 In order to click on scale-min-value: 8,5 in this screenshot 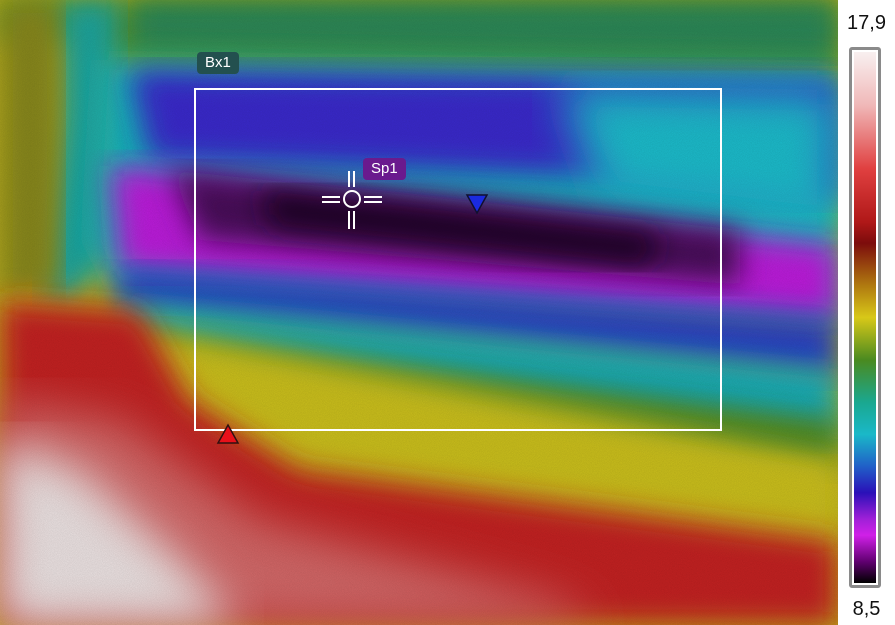, I will do `click(866, 609)`.